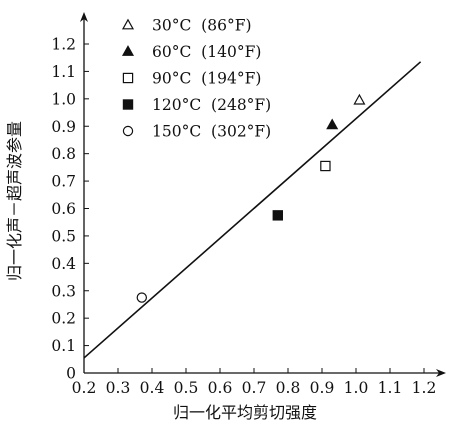 Image resolution: width=464 pixels, height=428 pixels. Describe the element at coordinates (63, 99) in the screenshot. I see `y-tick-label: 1.0` at that location.